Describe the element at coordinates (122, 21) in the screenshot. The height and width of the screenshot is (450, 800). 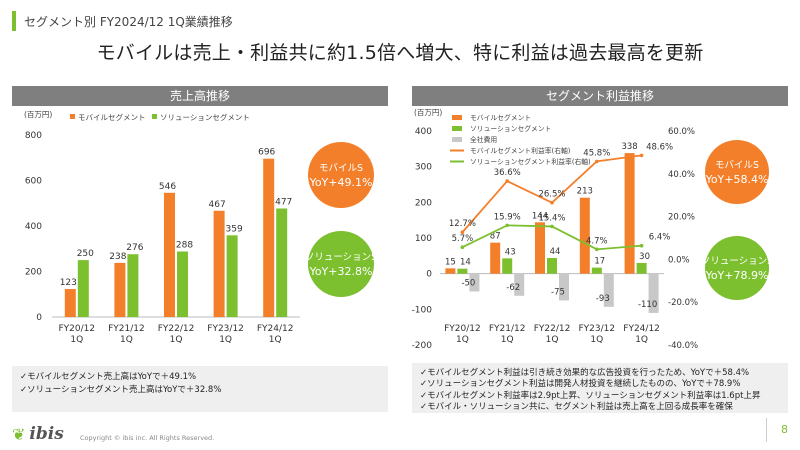
I see `page-header: セグメント別 FY2024/12 1Q業績推移` at that location.